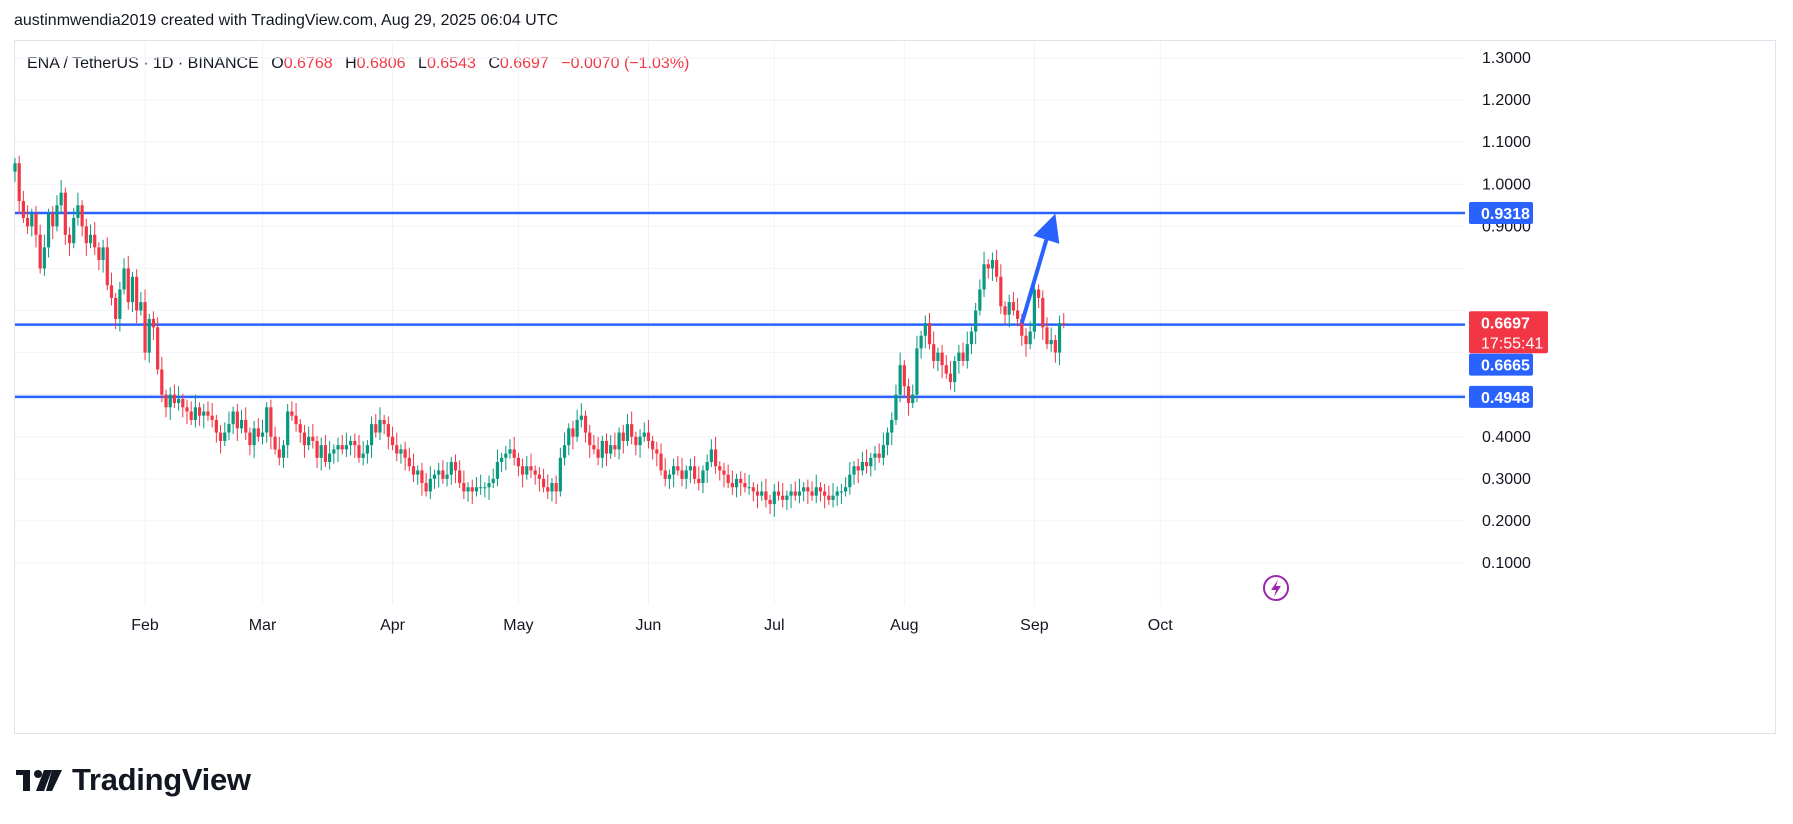 The width and height of the screenshot is (1793, 824). I want to click on legend-close-value: 0.6697, so click(524, 63).